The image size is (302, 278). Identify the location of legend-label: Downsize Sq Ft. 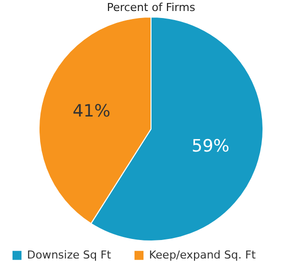
(69, 255).